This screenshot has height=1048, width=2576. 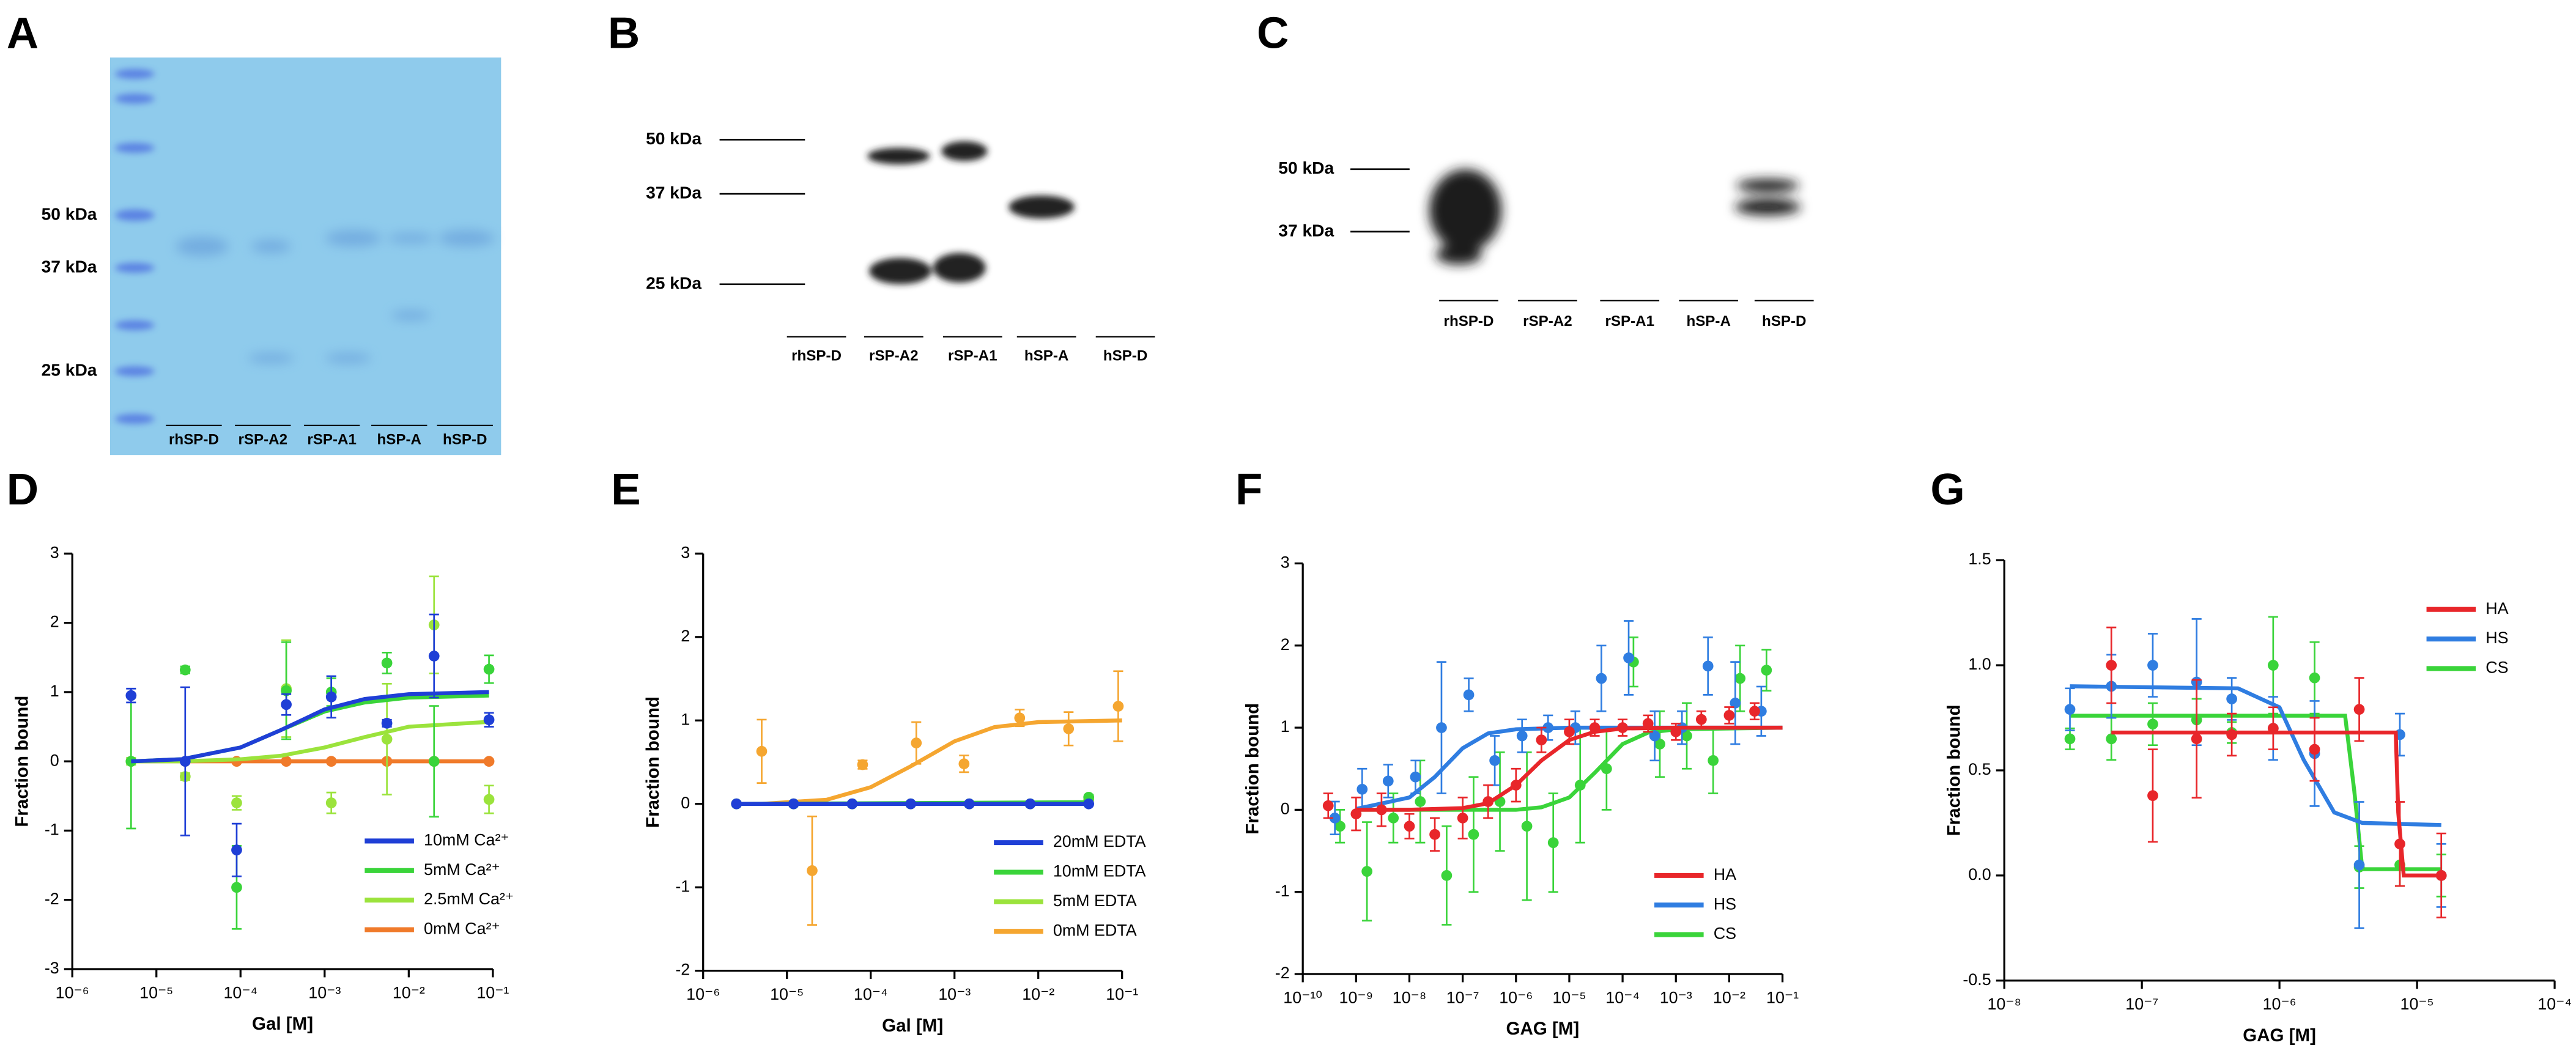 I want to click on x-axis-label: Gal [M], so click(x=282, y=1024).